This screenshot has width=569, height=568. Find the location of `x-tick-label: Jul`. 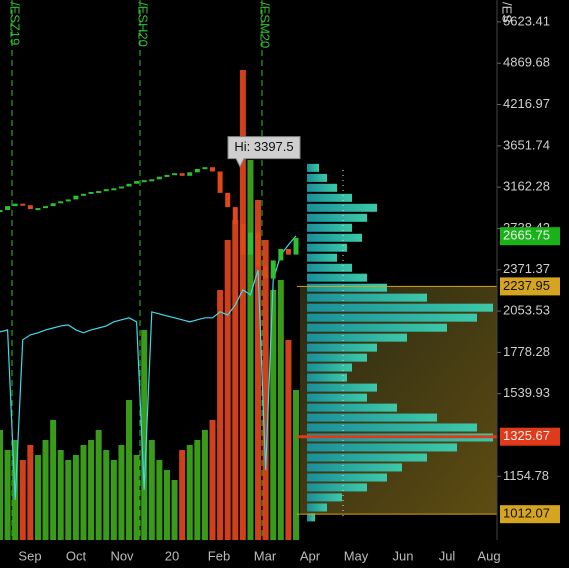

x-tick-label: Jul is located at coordinates (447, 555).